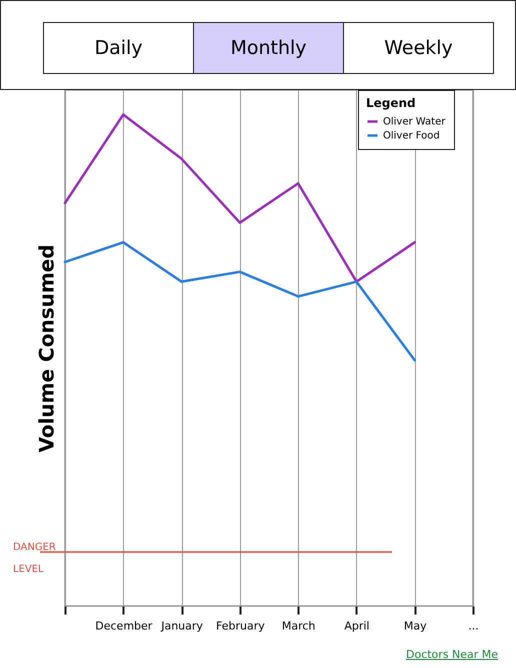 This screenshot has height=668, width=516. What do you see at coordinates (34, 558) in the screenshot?
I see `ref-line-label: DANGER LEVEL` at bounding box center [34, 558].